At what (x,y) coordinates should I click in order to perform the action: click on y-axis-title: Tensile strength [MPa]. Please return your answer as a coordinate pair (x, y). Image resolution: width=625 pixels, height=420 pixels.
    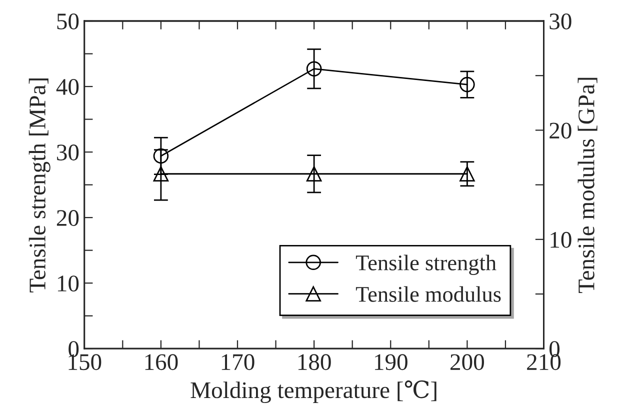
    Looking at the image, I should click on (39, 185).